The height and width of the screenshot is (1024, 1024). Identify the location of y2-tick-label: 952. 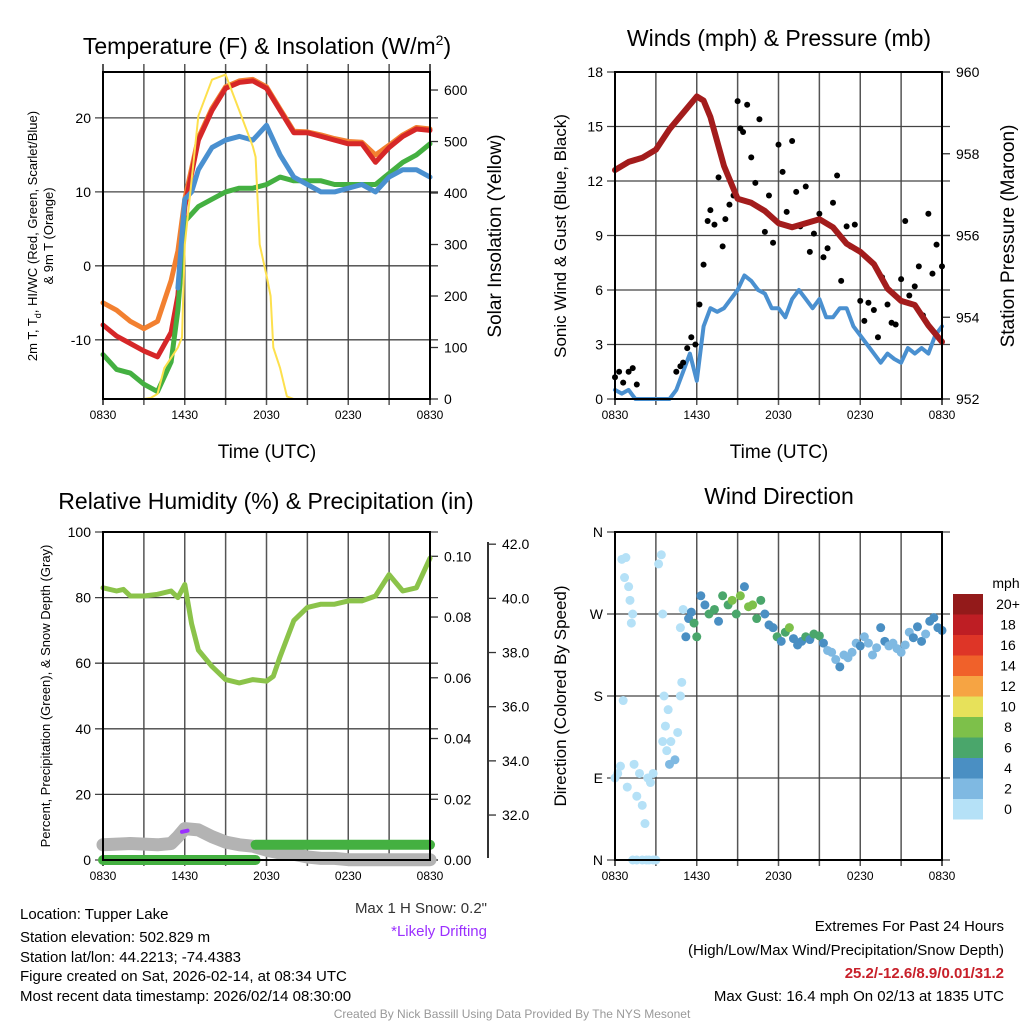
(968, 399).